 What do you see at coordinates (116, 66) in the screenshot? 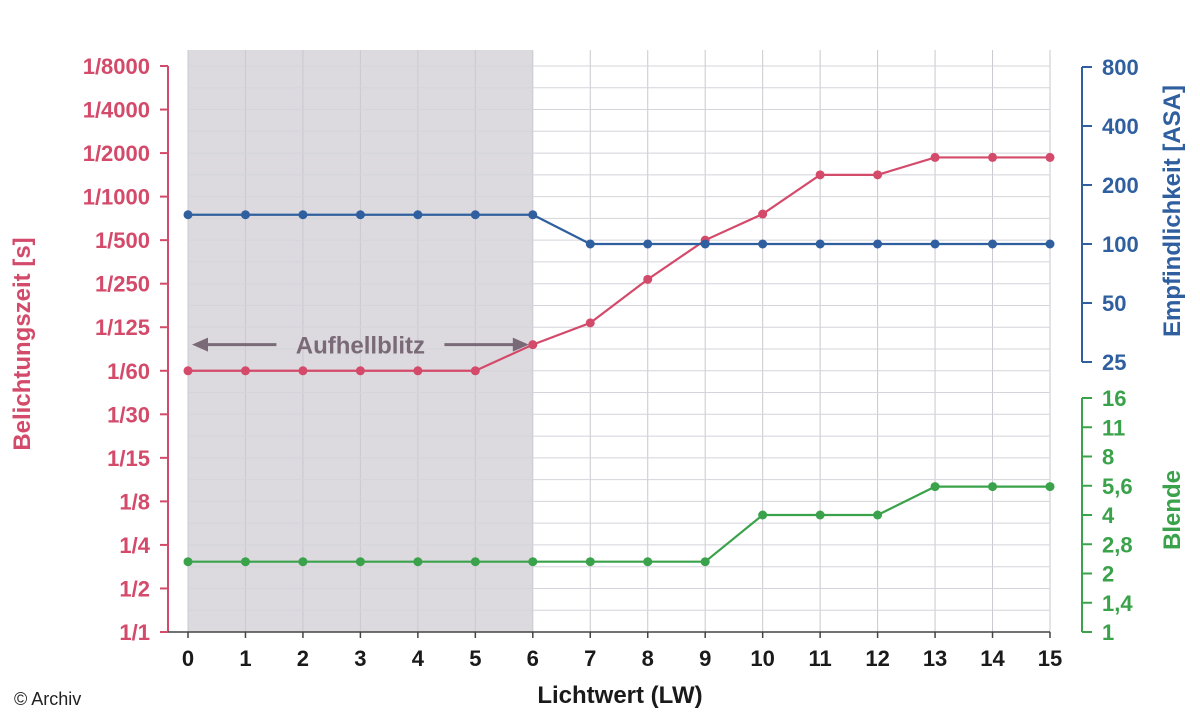
I see `left-tick-label: 1/8000` at bounding box center [116, 66].